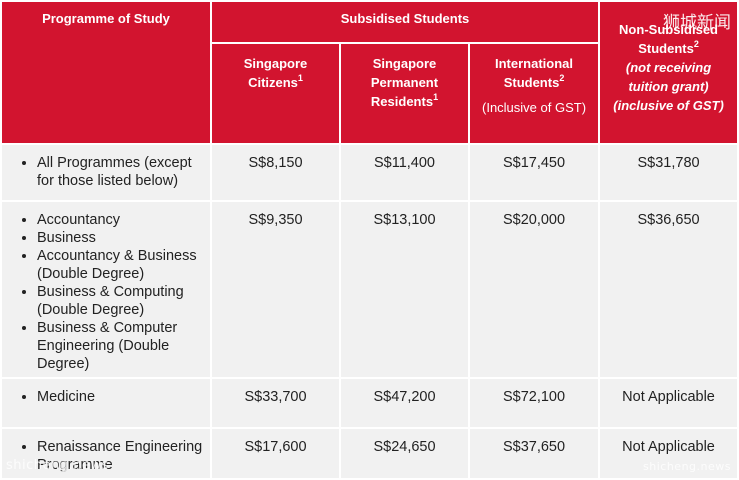 This screenshot has width=739, height=480. I want to click on list-item: Accountancy, so click(121, 220).